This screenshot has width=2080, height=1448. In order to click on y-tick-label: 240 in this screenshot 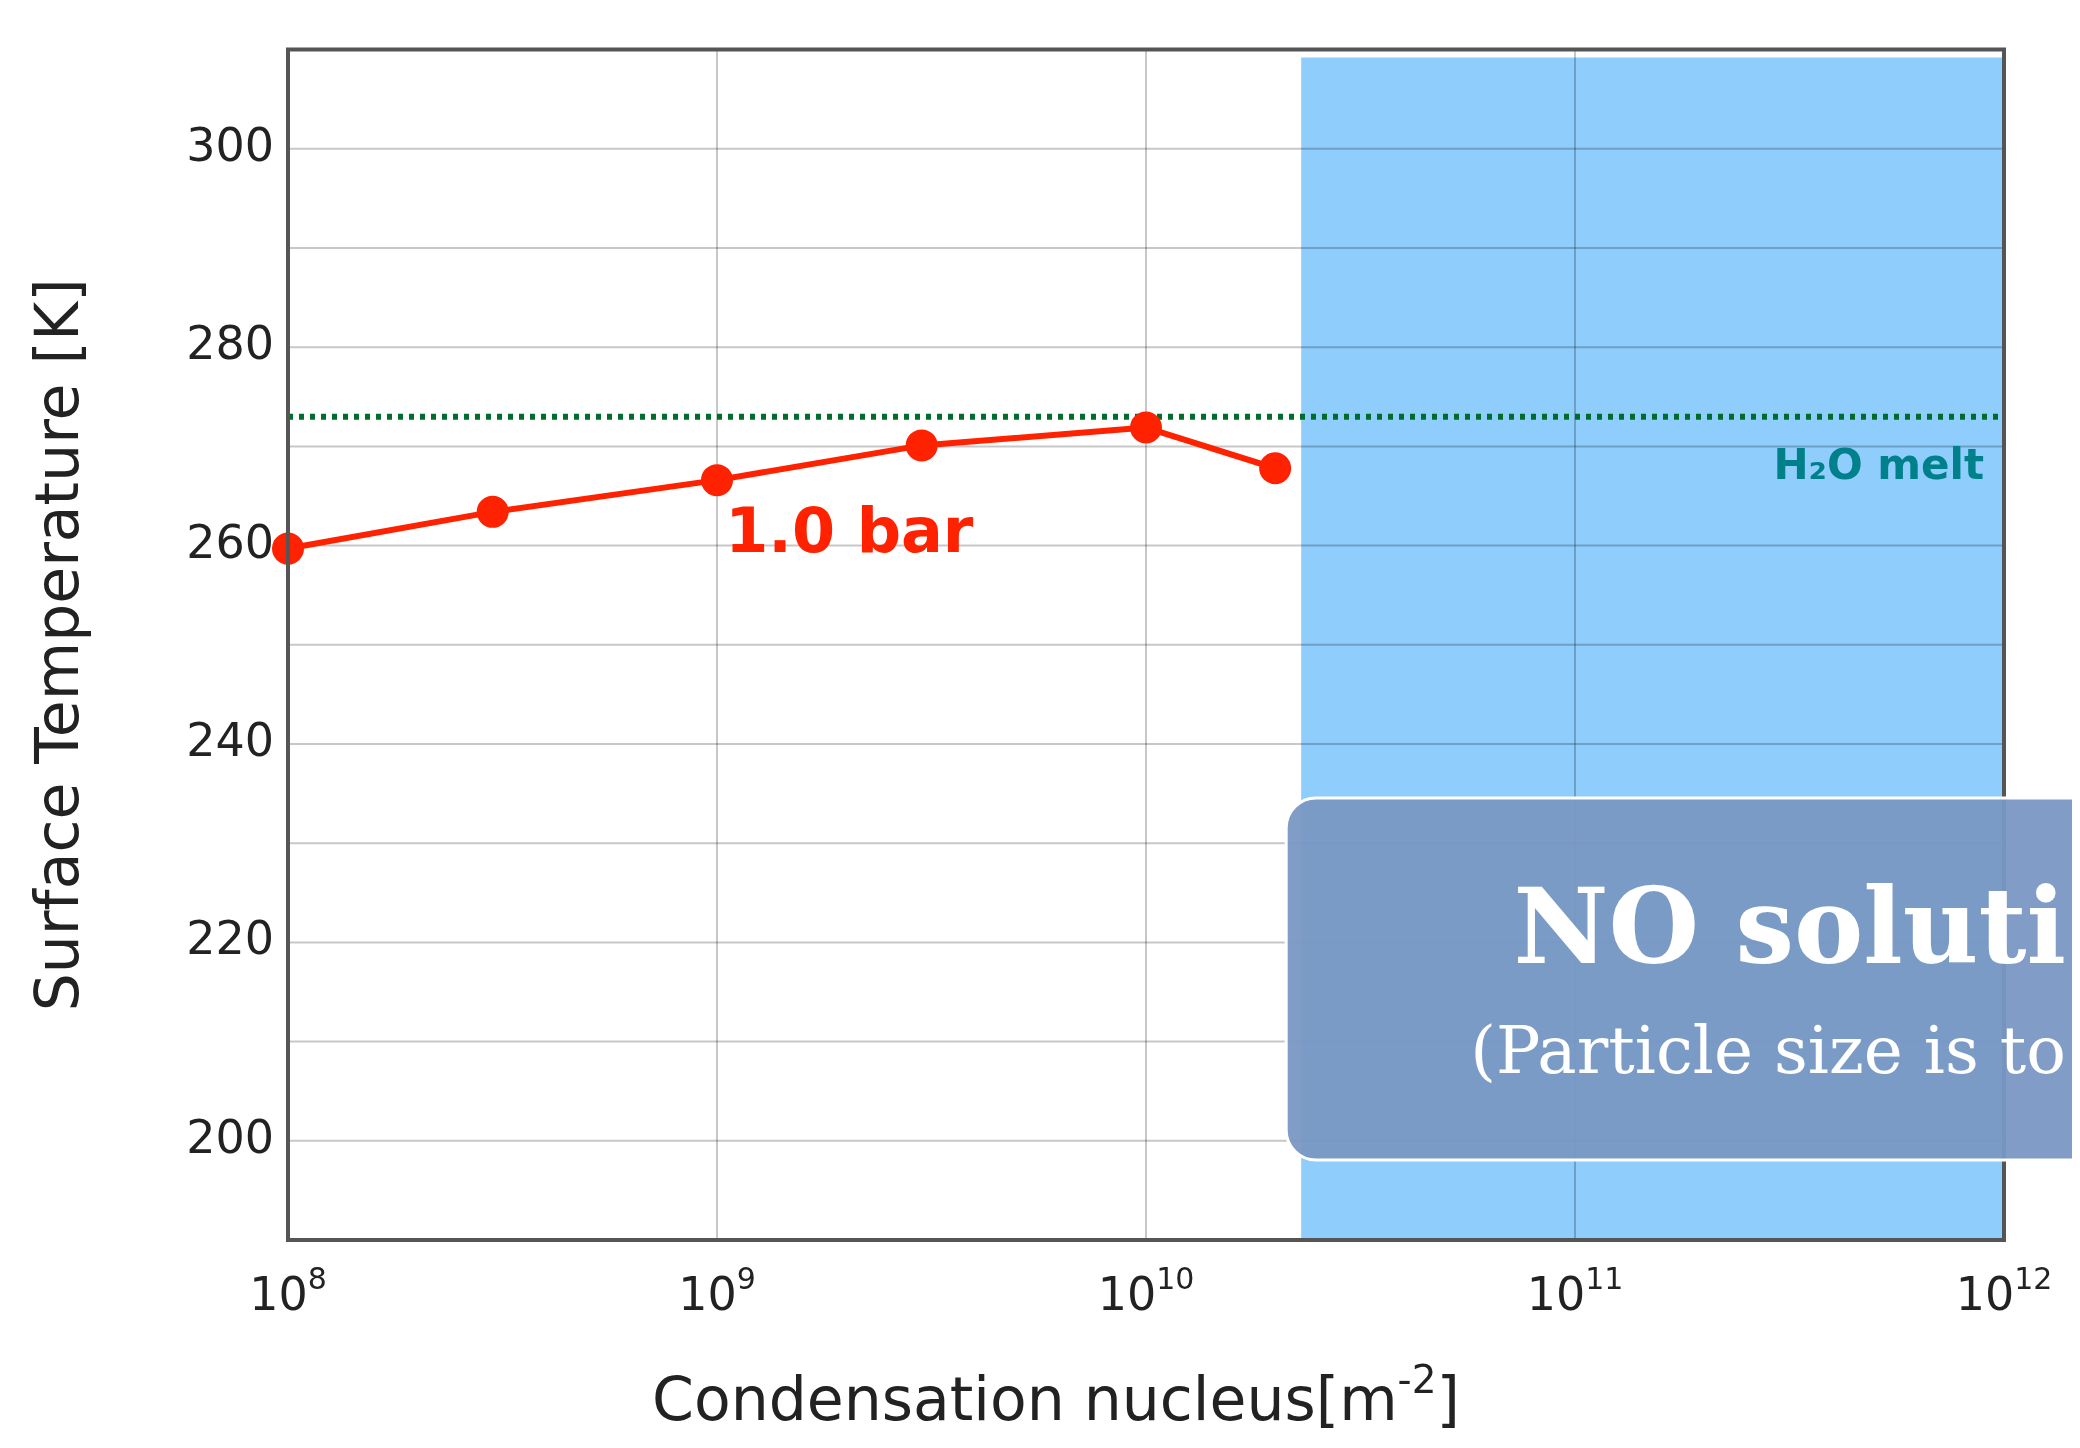, I will do `click(230, 739)`.